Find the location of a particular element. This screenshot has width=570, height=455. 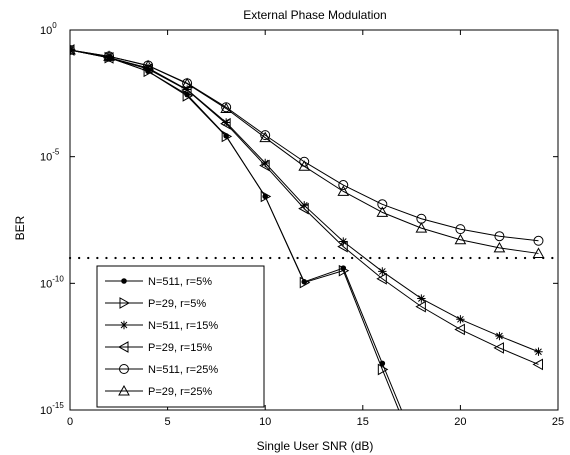

legend-label: N=511, r=25% is located at coordinates (183, 370).